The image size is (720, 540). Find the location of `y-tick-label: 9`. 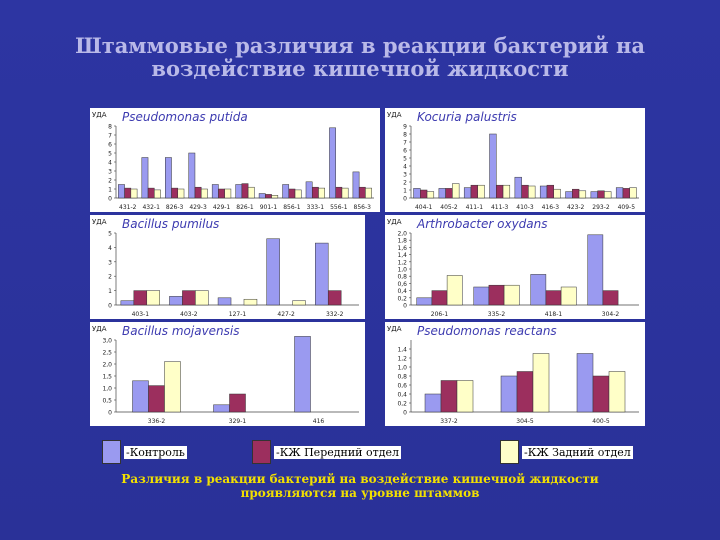

y-tick-label: 9 is located at coordinates (405, 127).